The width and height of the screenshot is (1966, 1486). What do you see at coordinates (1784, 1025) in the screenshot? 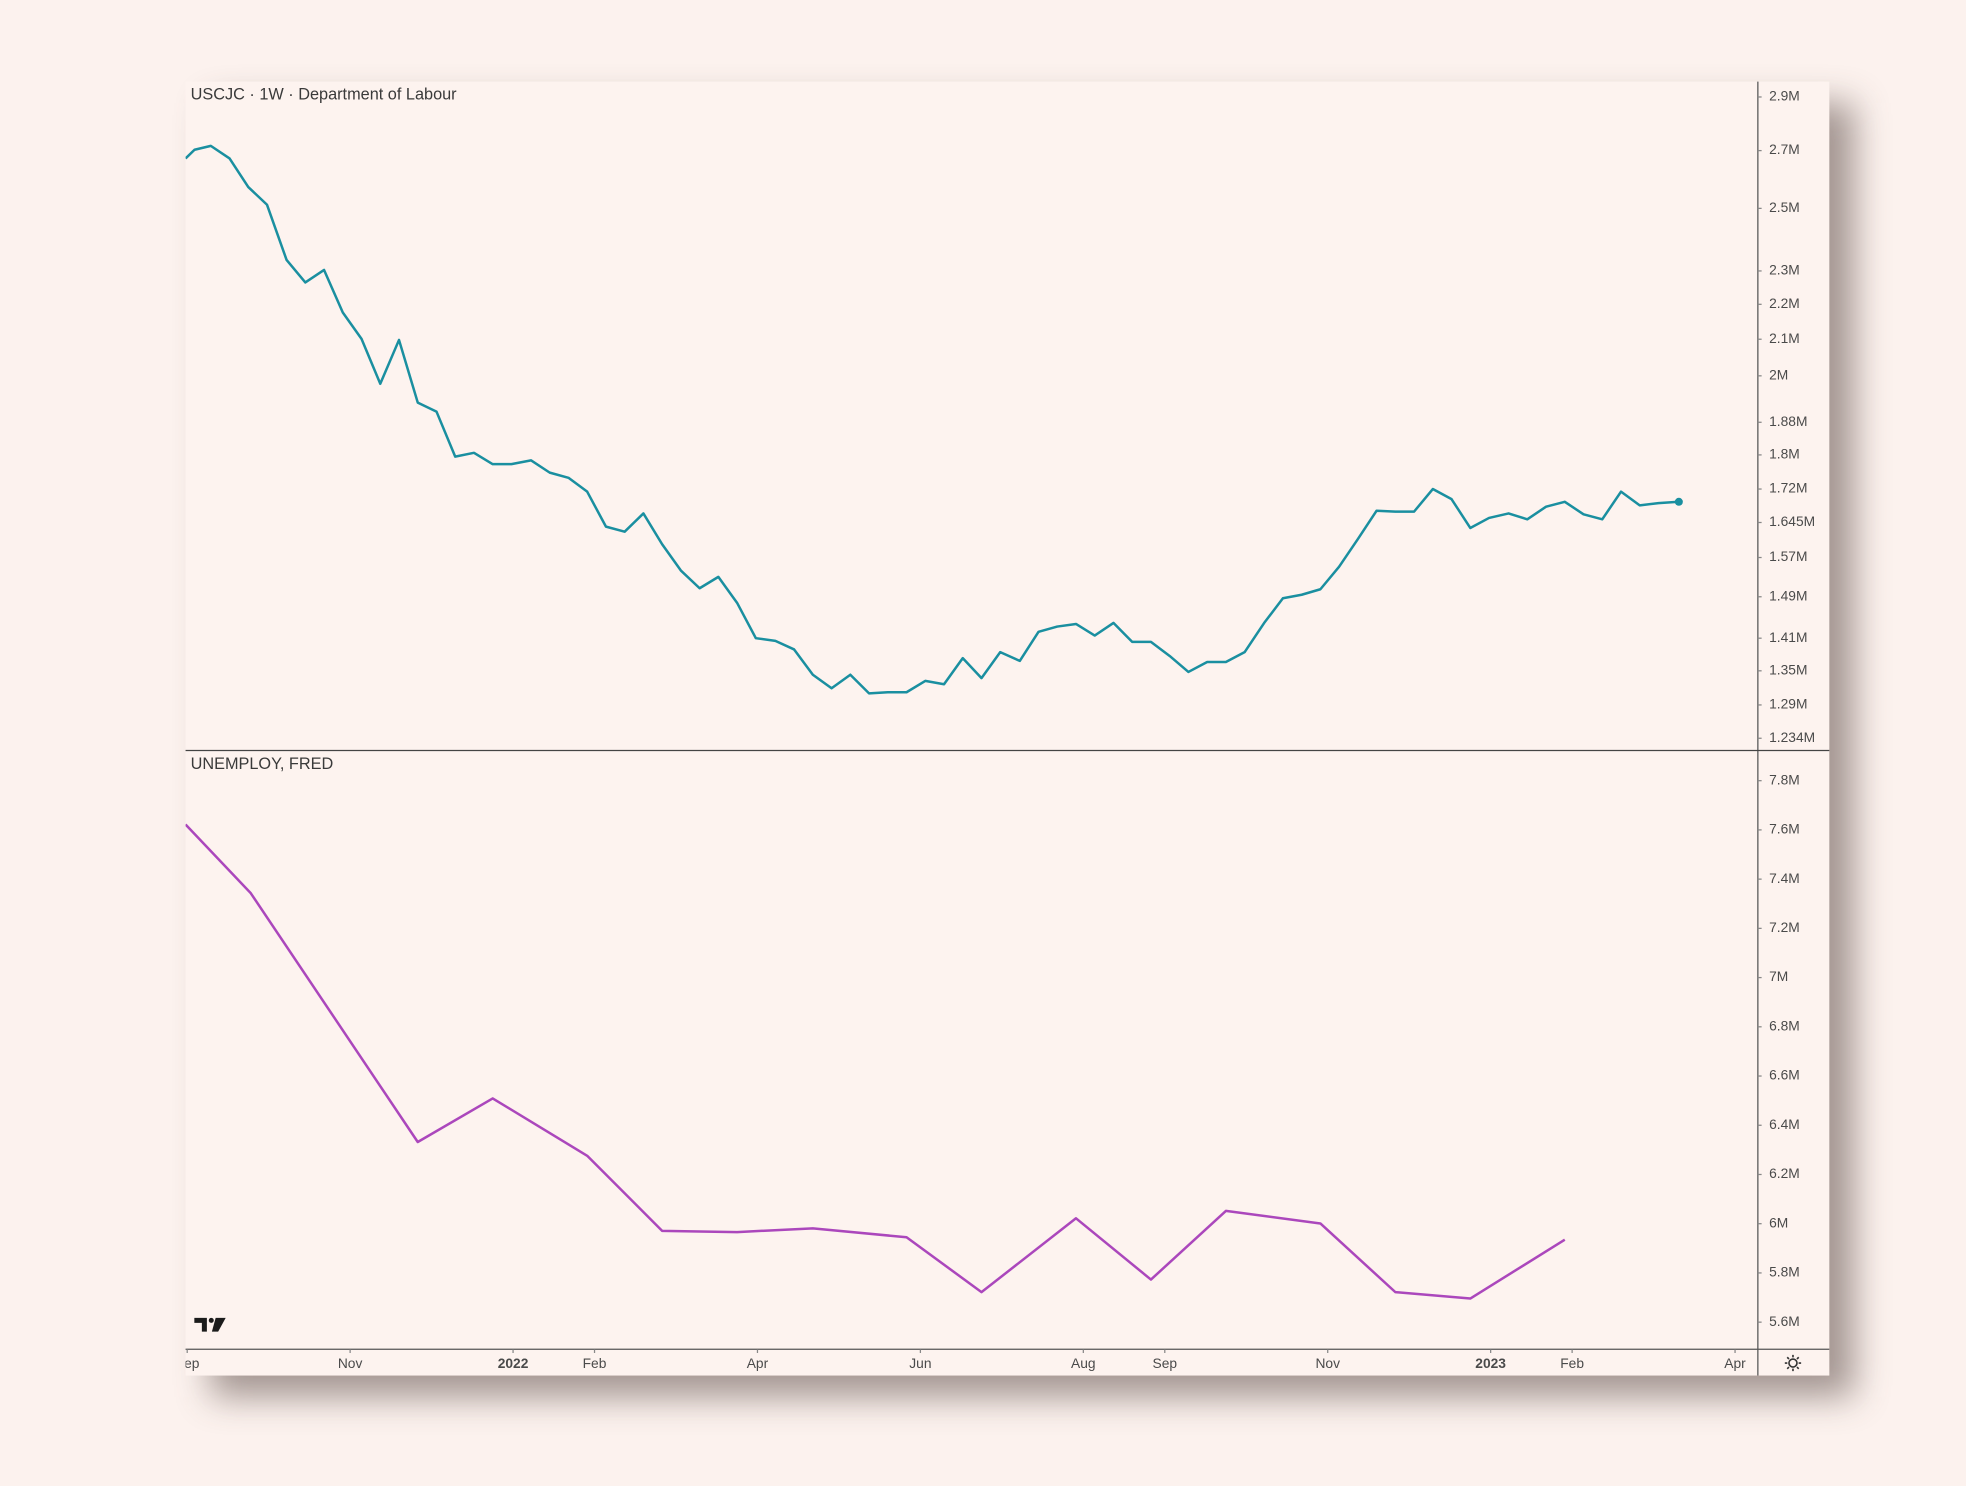
I see `y-tick-label: 6.8M` at bounding box center [1784, 1025].